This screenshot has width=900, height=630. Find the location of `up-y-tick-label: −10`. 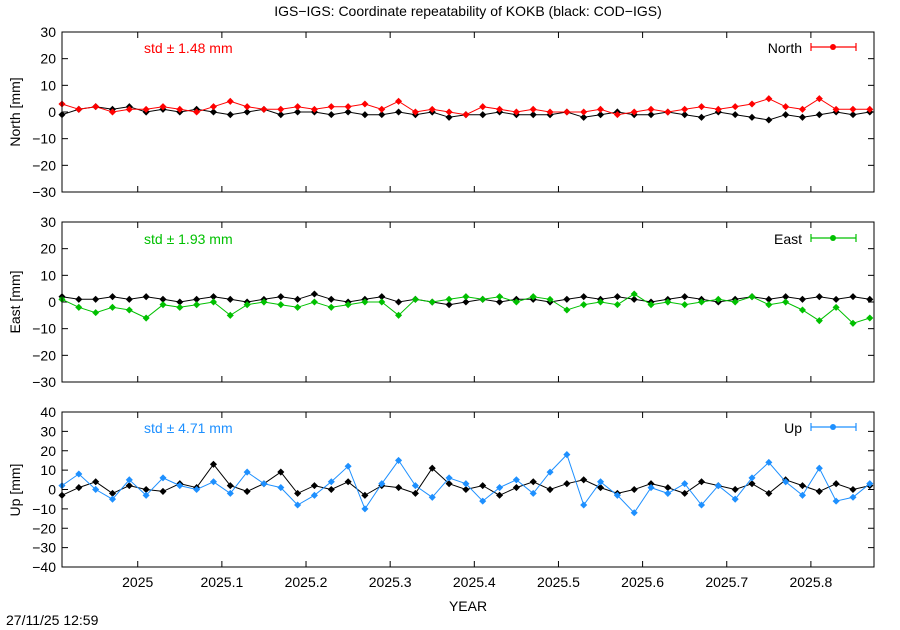

up-y-tick-label: −10 is located at coordinates (44, 509).